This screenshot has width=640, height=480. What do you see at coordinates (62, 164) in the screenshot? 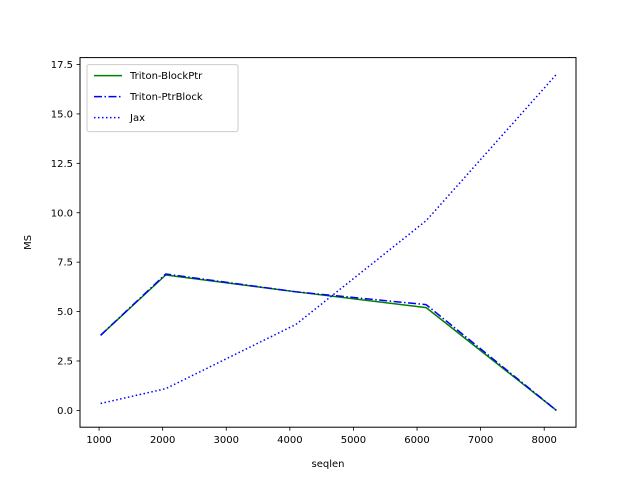
I see `y-tick-label: 12.5` at bounding box center [62, 164].